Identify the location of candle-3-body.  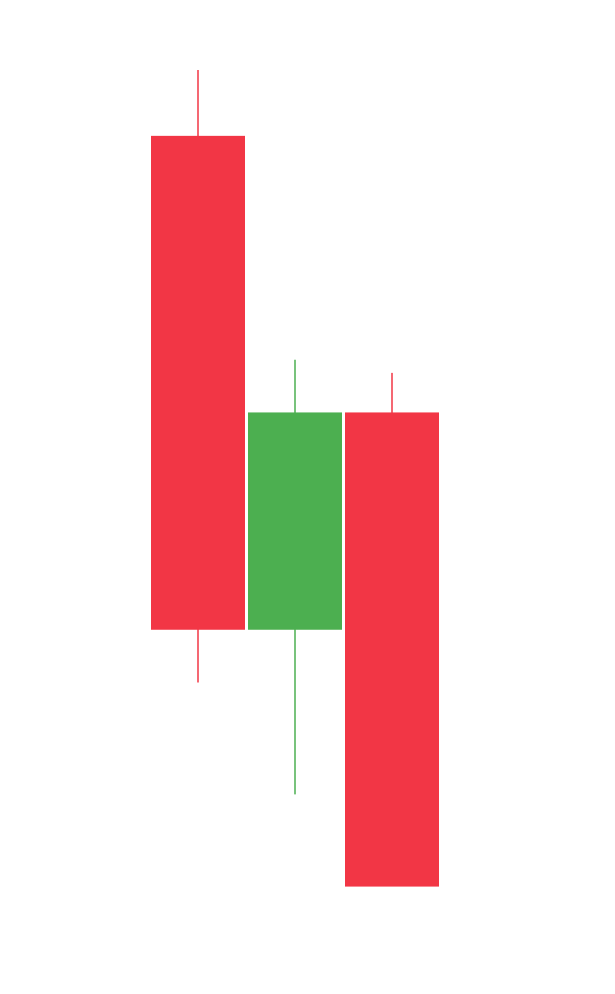
(392, 649).